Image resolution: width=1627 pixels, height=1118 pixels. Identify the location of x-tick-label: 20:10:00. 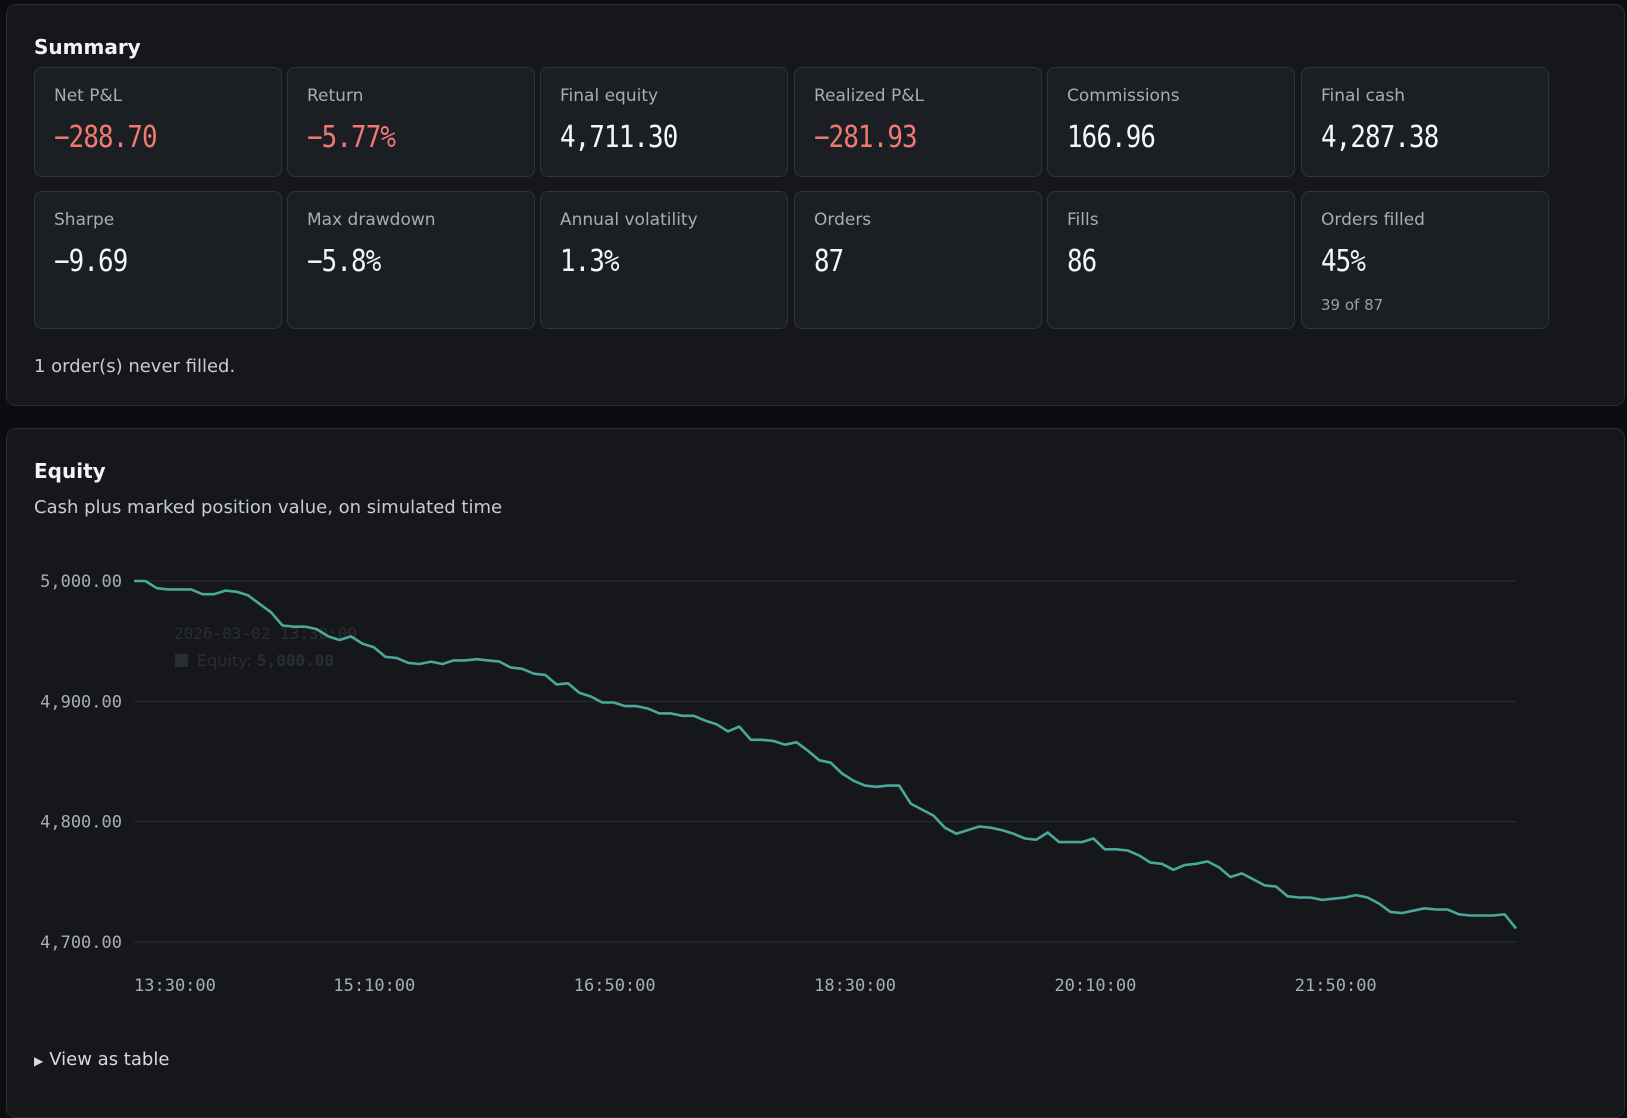
(1095, 986).